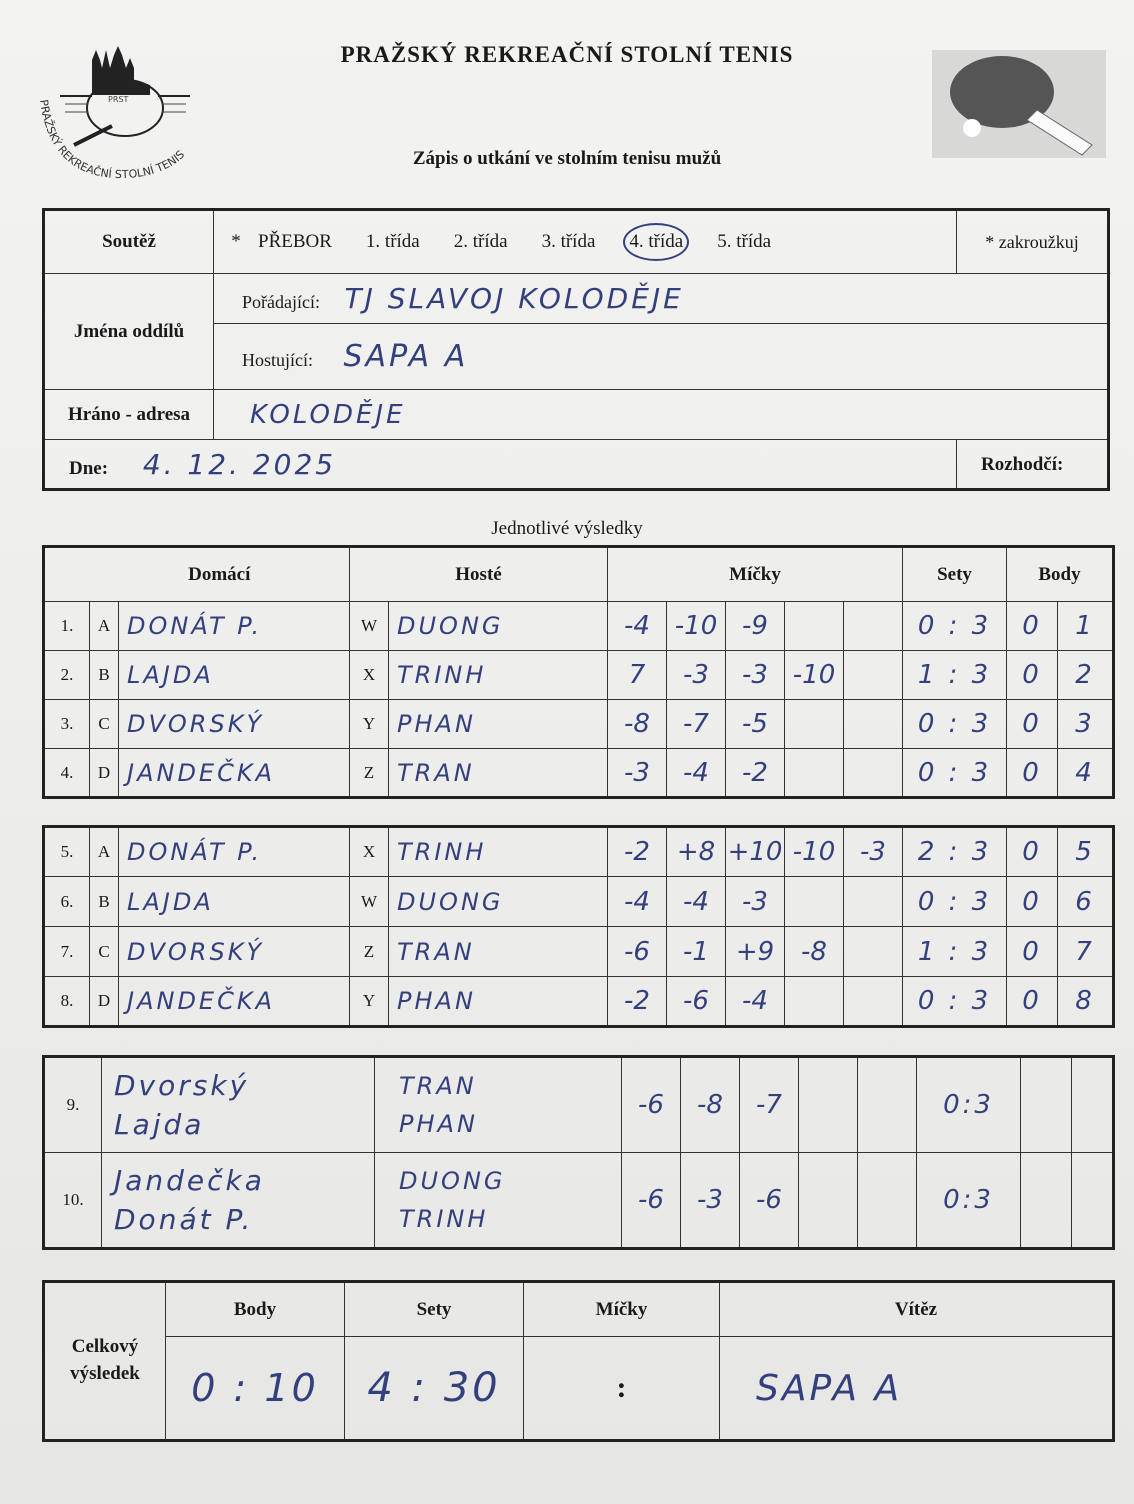 This screenshot has height=1504, width=1134. I want to click on ball-score: -9, so click(755, 626).